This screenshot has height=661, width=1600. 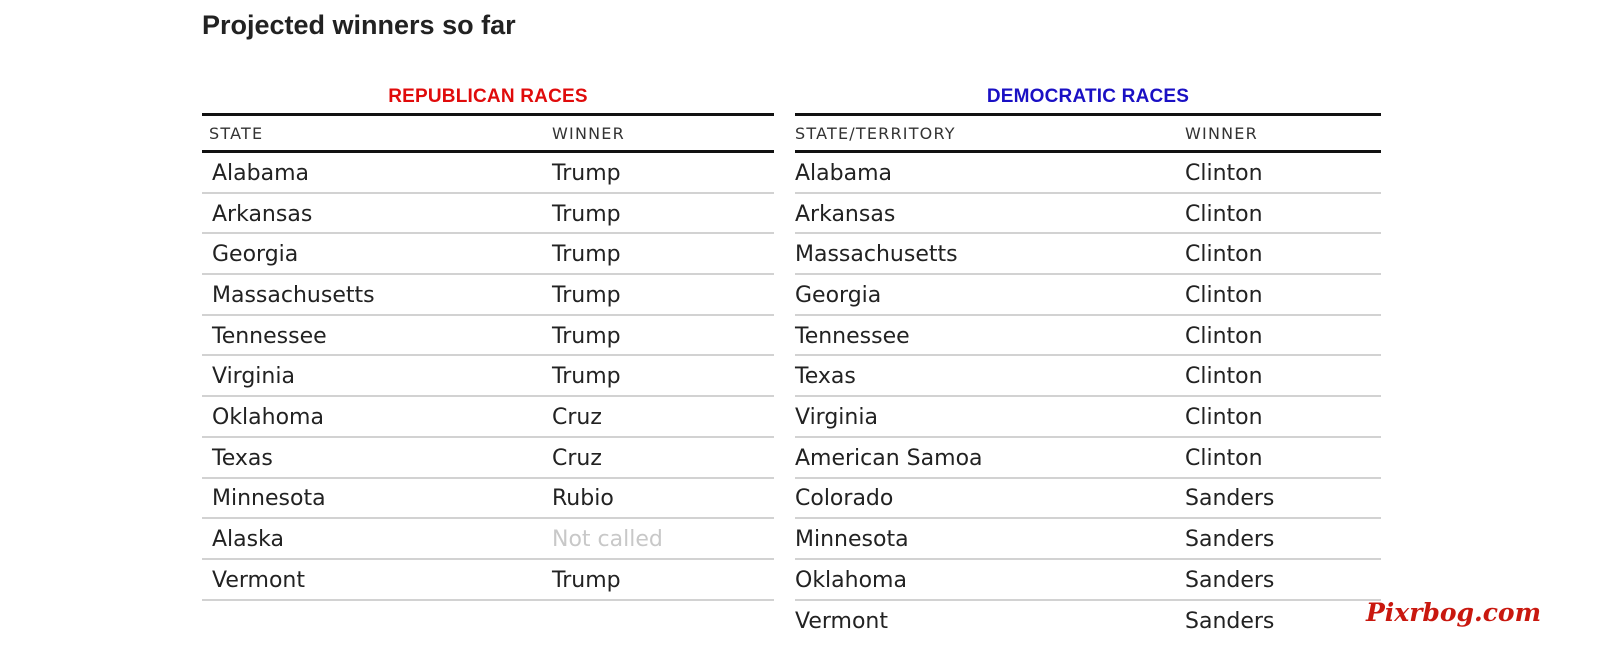 I want to click on winner-cell: Not called, so click(x=607, y=540).